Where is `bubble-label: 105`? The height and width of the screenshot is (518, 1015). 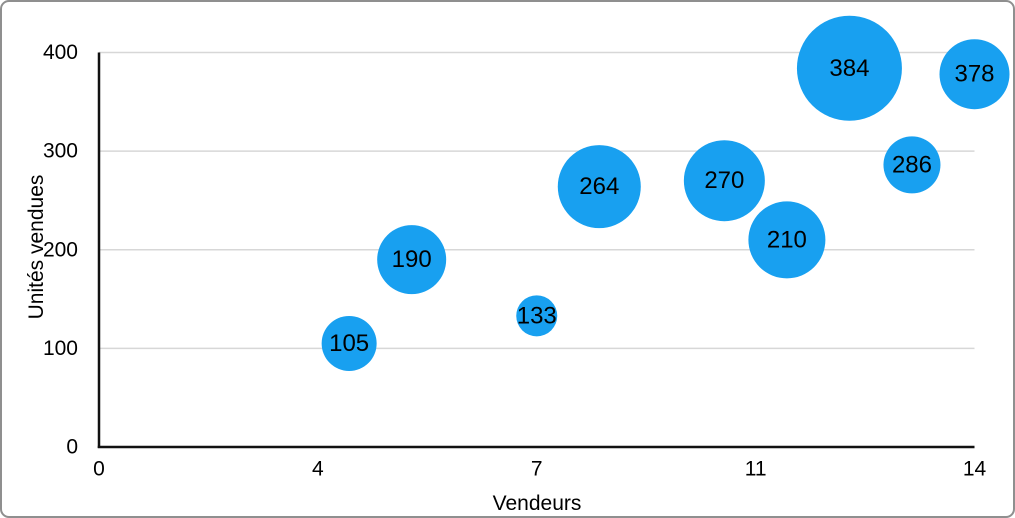
bubble-label: 105 is located at coordinates (349, 343).